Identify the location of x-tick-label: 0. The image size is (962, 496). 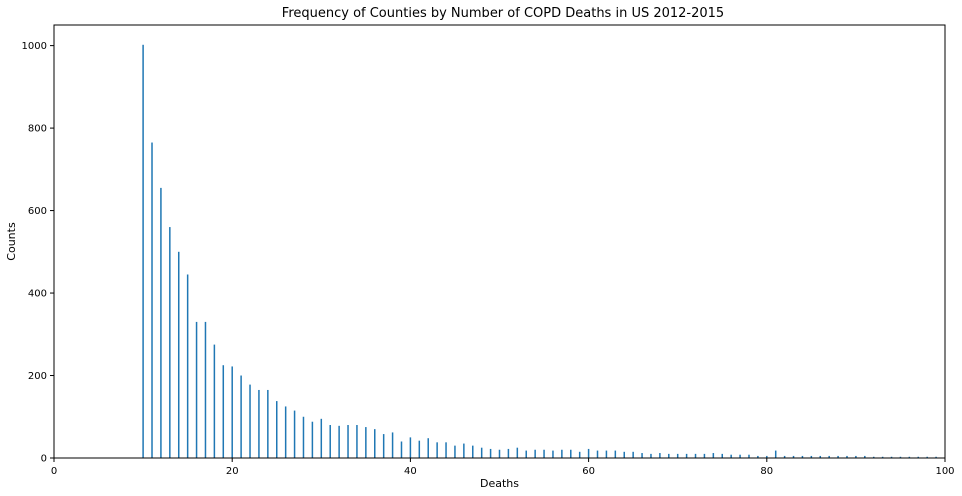
(54, 471).